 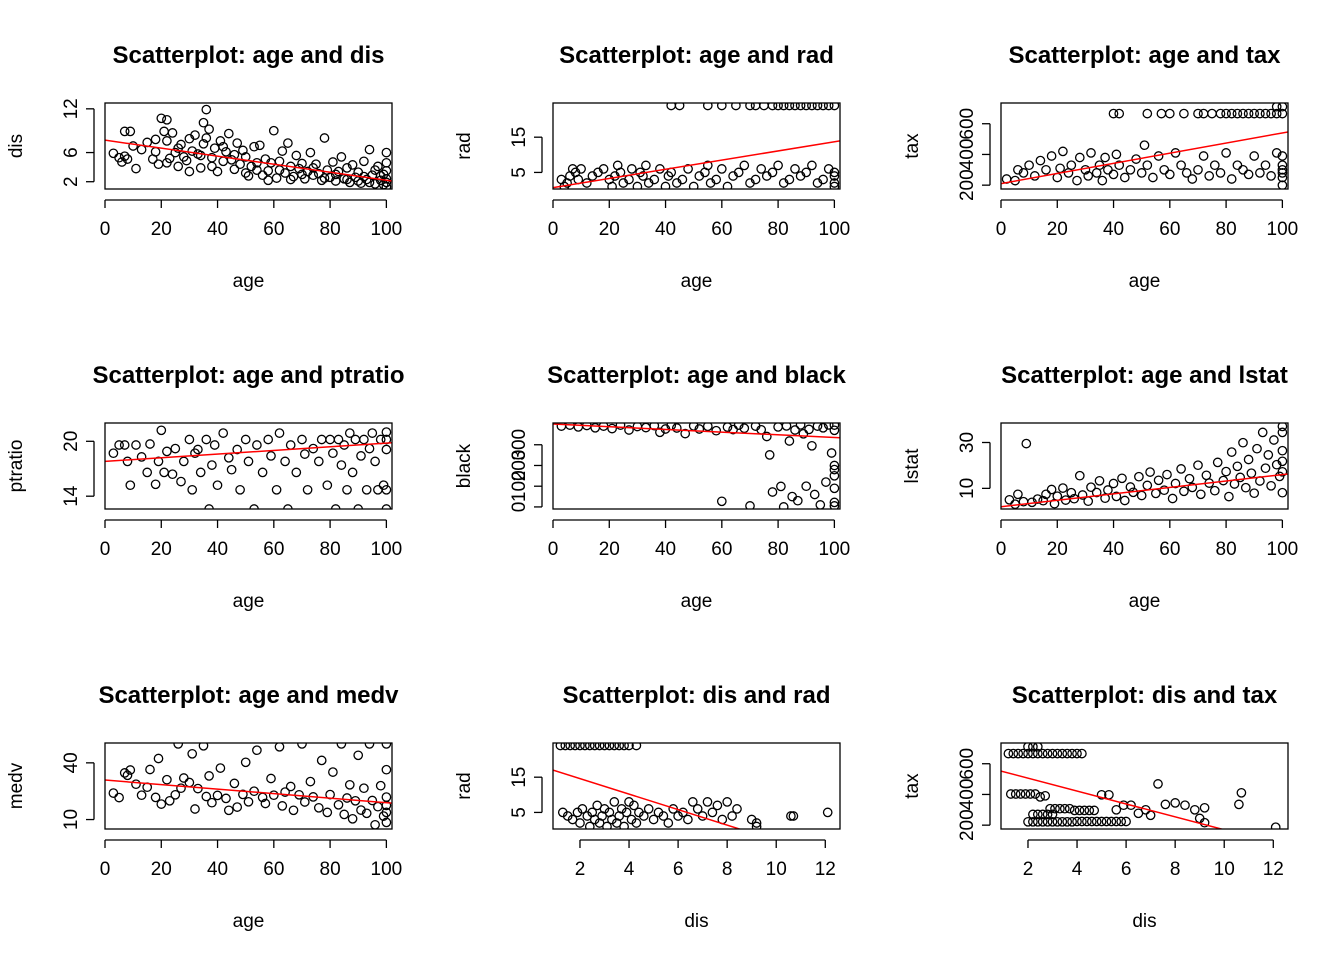 I want to click on y-axis-label: tax, so click(x=912, y=146).